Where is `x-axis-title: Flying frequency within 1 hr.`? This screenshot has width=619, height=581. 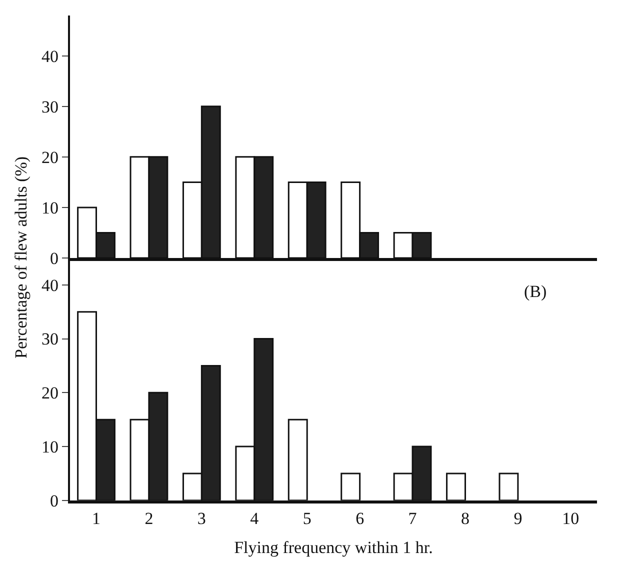 x-axis-title: Flying frequency within 1 hr. is located at coordinates (333, 548).